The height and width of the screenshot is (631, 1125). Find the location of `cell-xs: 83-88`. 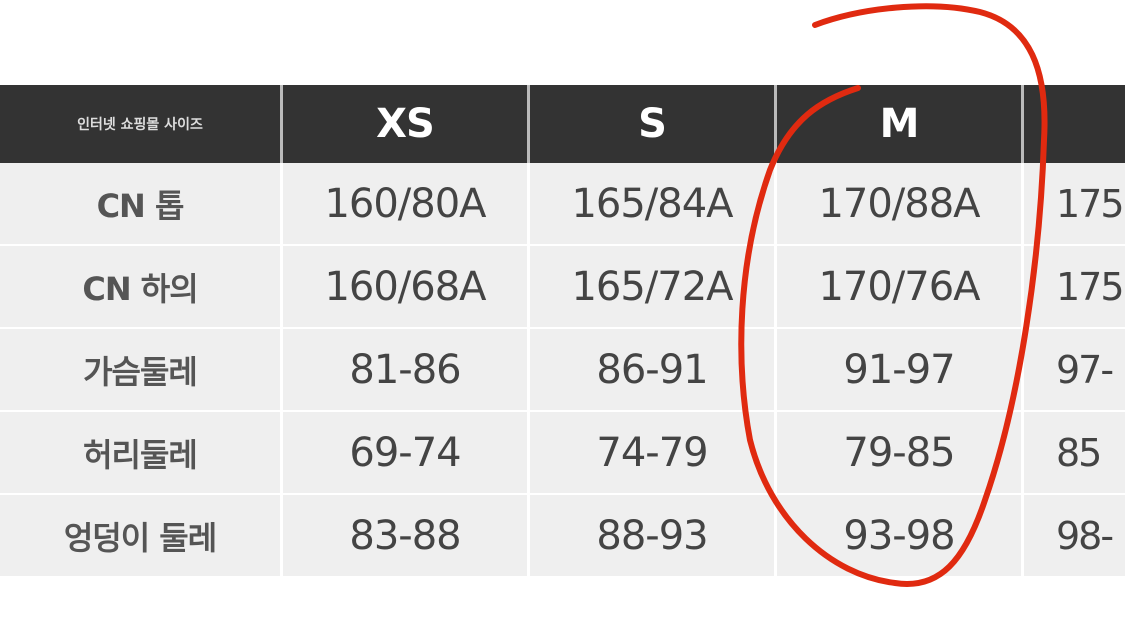

cell-xs: 83-88 is located at coordinates (406, 535).